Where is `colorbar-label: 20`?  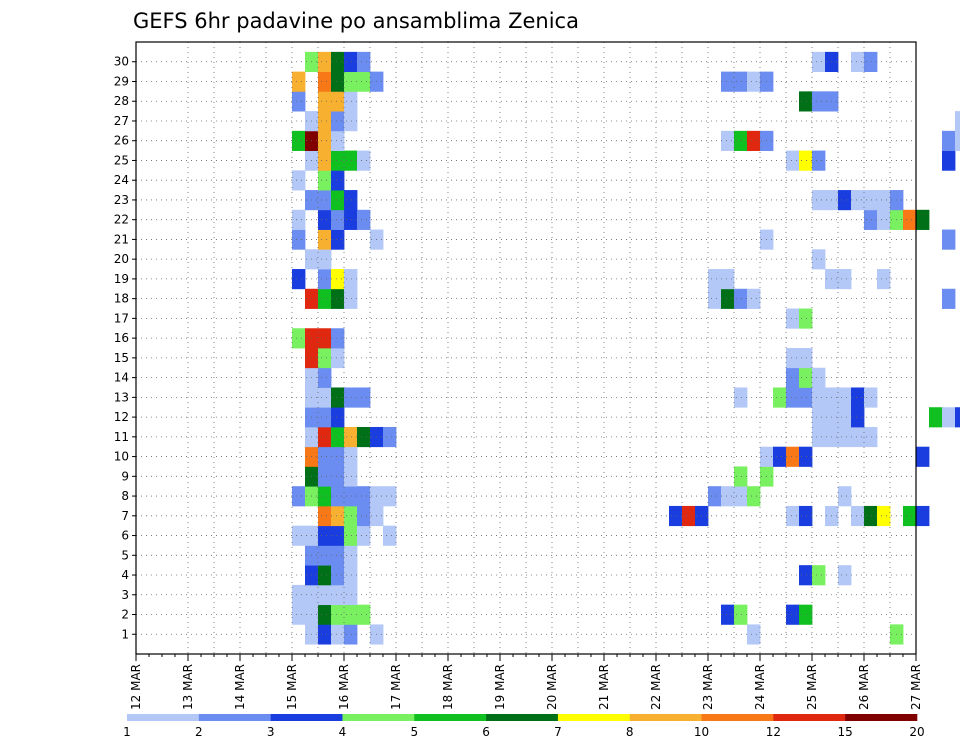 colorbar-label: 20 is located at coordinates (916, 732).